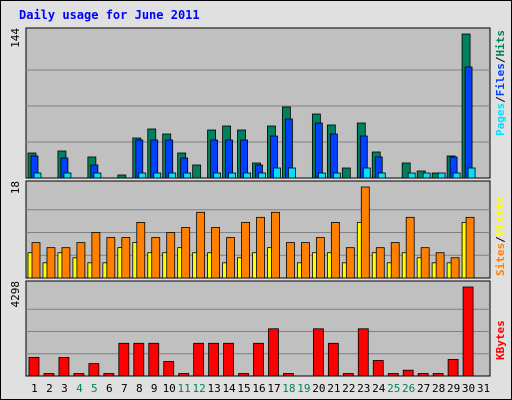 The image size is (512, 400). I want to click on x-tick-label: 14, so click(229, 388).